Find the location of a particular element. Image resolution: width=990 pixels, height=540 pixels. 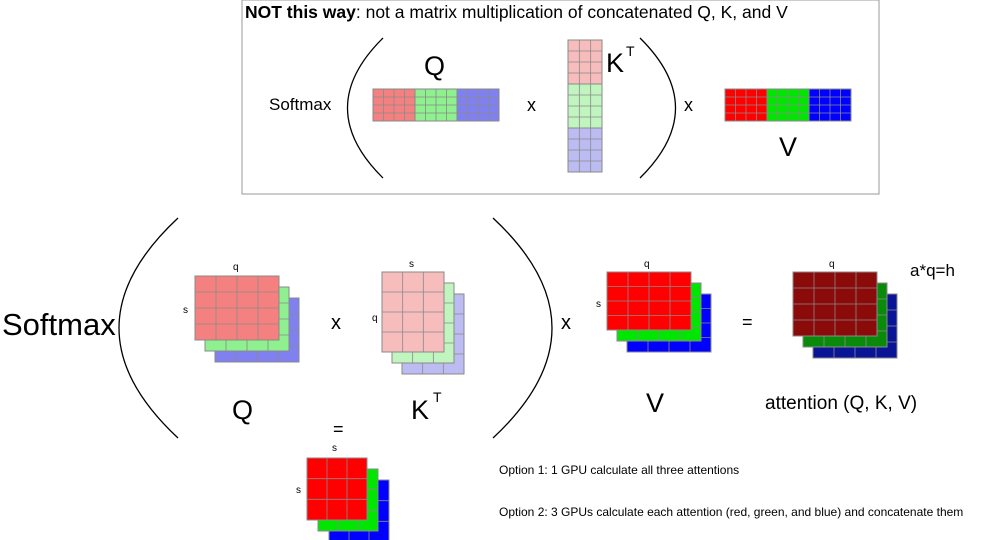

top-right-bracket is located at coordinates (658, 108).